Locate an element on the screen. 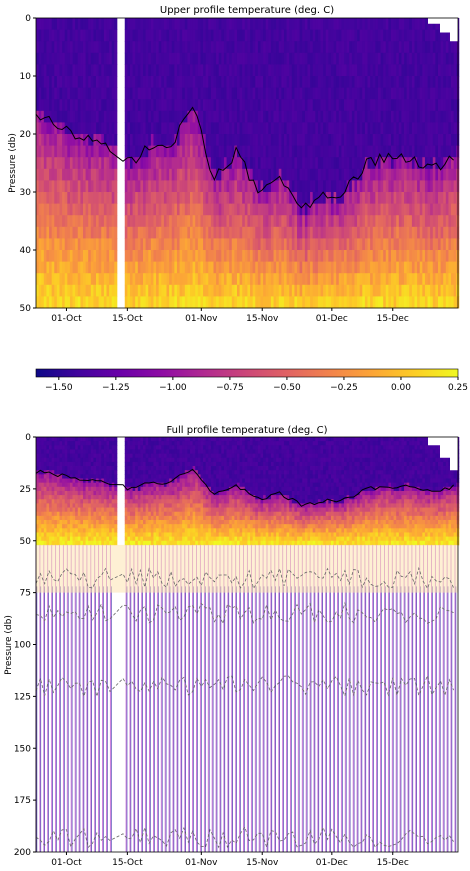 This screenshot has width=470, height=871. colorbar-tick-label: −1.50 is located at coordinates (59, 388).